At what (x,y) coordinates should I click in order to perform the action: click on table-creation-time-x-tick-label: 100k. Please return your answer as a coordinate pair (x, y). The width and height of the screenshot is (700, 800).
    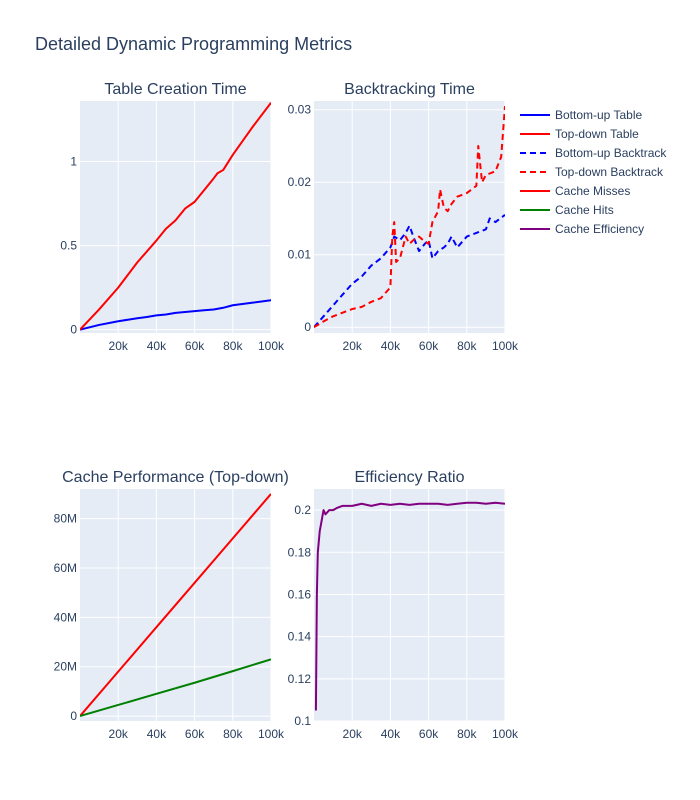
    Looking at the image, I should click on (271, 346).